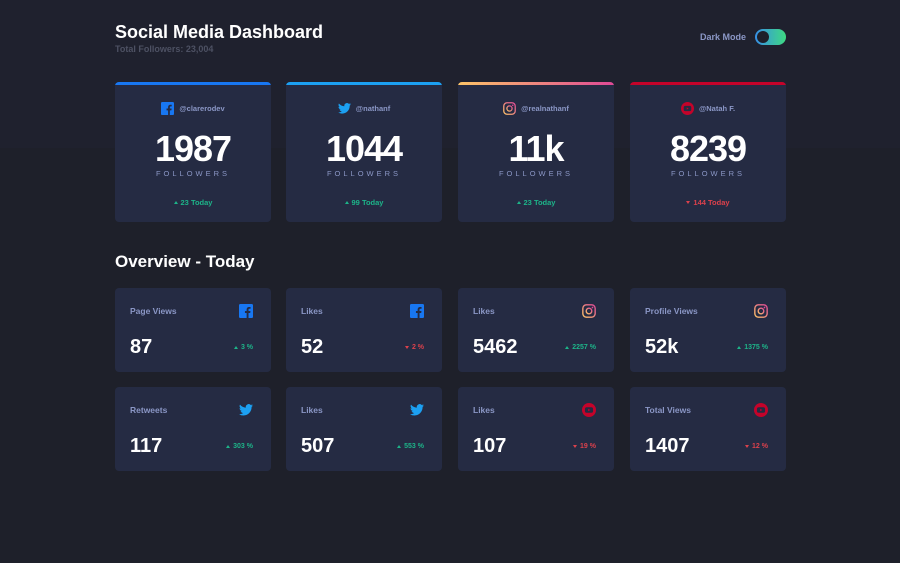  I want to click on metric-value: 117, so click(146, 446).